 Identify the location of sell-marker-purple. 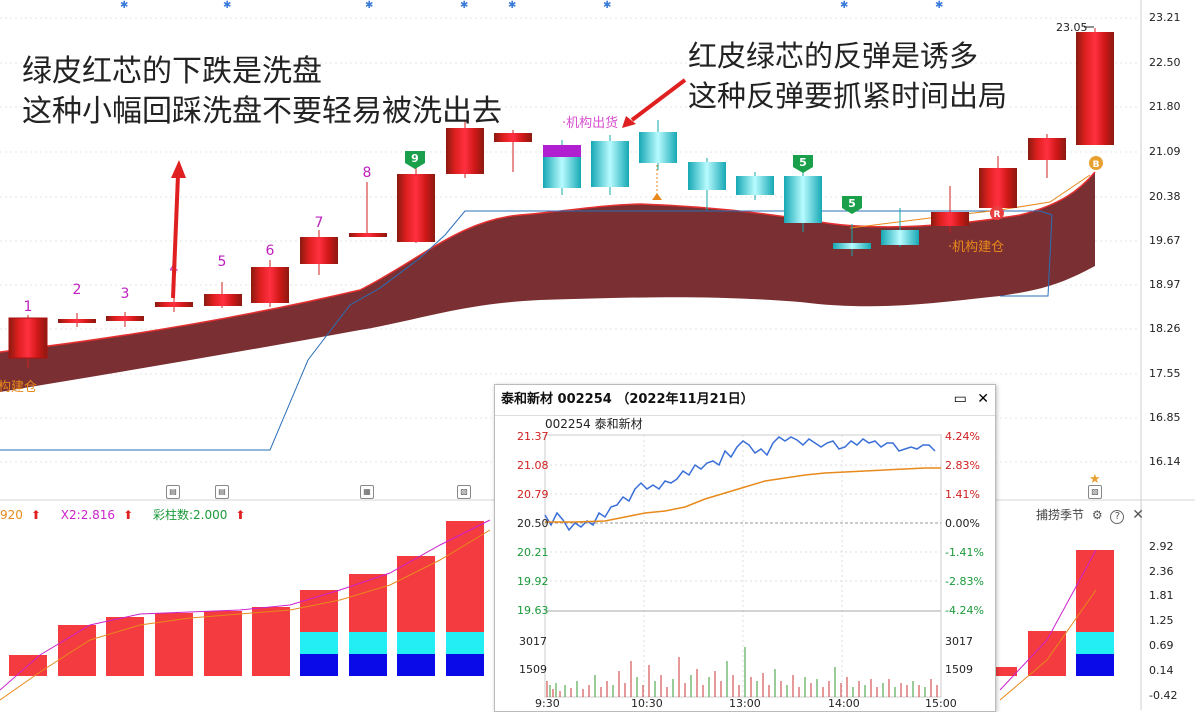
(562, 151).